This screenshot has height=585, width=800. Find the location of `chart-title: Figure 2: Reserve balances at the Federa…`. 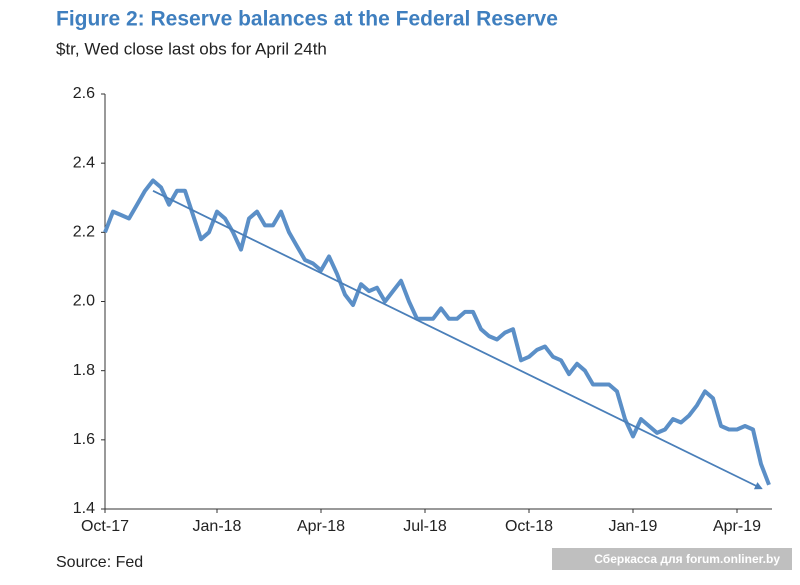

chart-title: Figure 2: Reserve balances at the Federa… is located at coordinates (307, 19).